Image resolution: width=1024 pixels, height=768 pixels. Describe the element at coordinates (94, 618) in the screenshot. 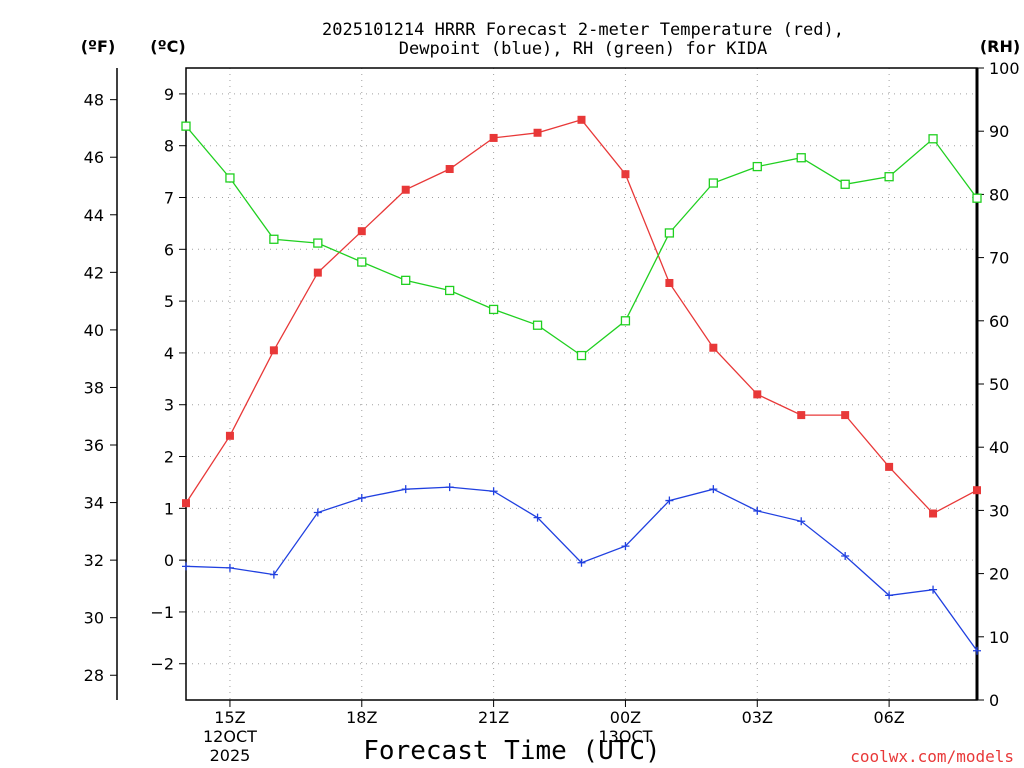

I see `fahrenheit-tick-label: 30` at that location.